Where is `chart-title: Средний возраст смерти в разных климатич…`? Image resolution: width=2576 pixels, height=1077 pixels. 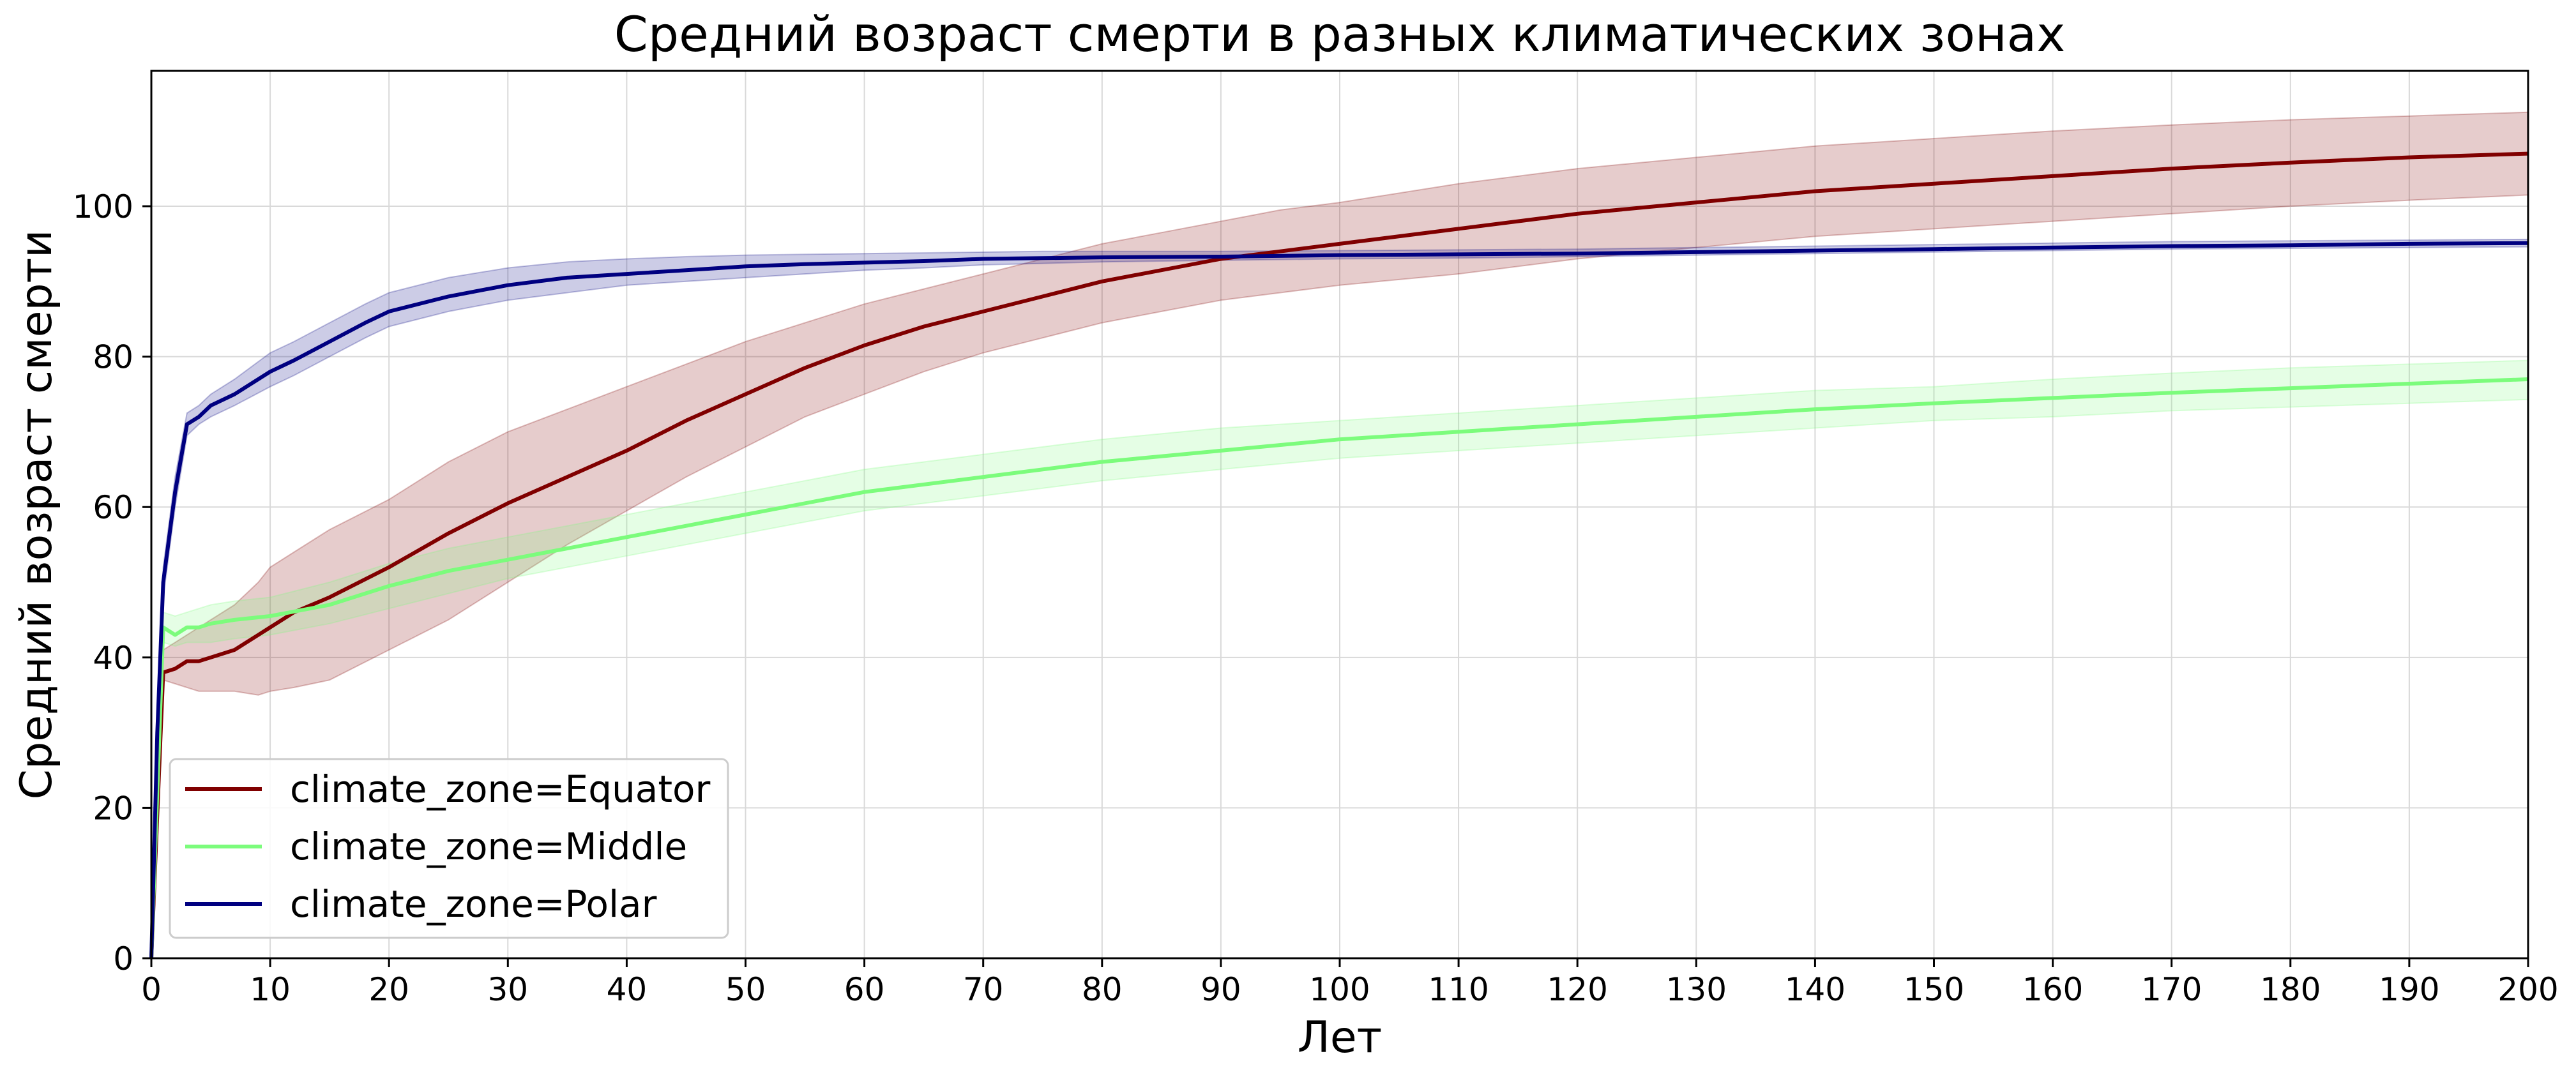
chart-title: Средний возраст смерти в разных климатич… is located at coordinates (1339, 34).